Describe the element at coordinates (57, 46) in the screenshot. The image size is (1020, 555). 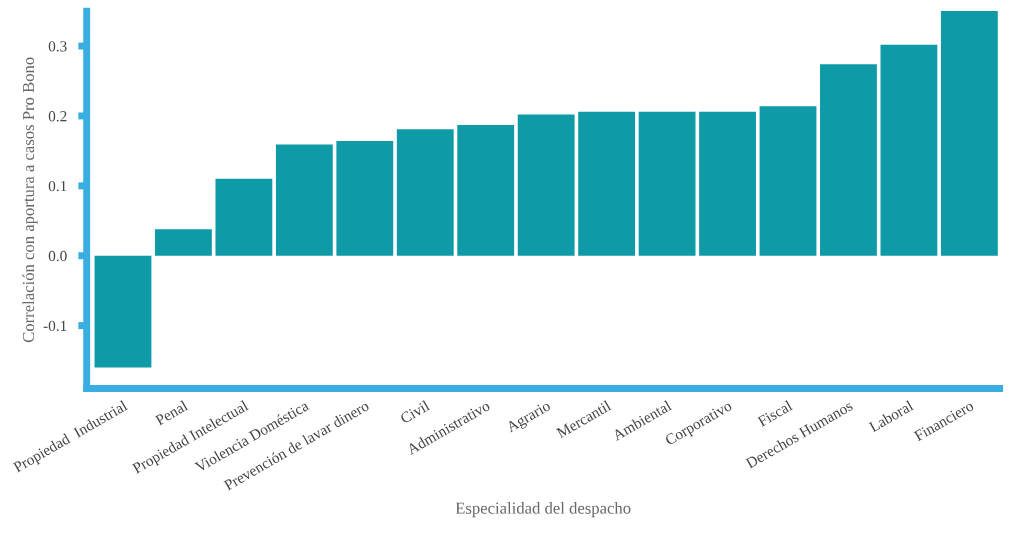
I see `y-tick-label: 0.3` at that location.